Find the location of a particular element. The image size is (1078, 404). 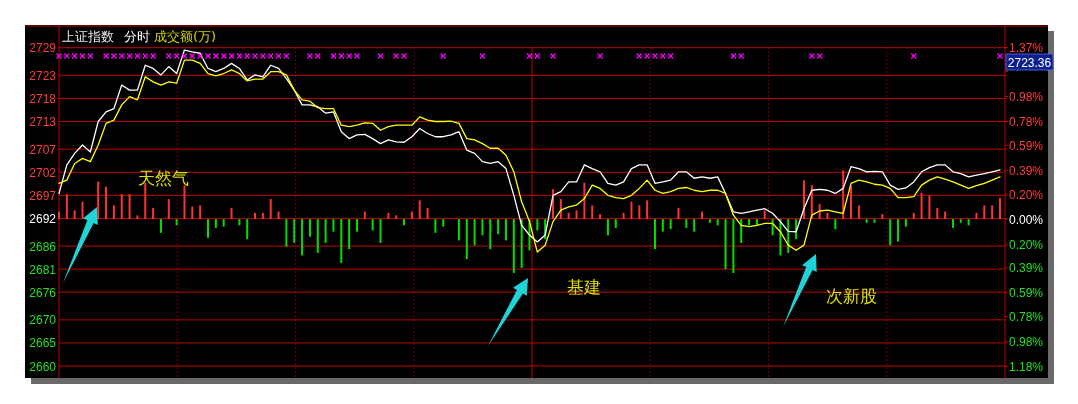

y2-tick-label: 0.98% is located at coordinates (1026, 96).